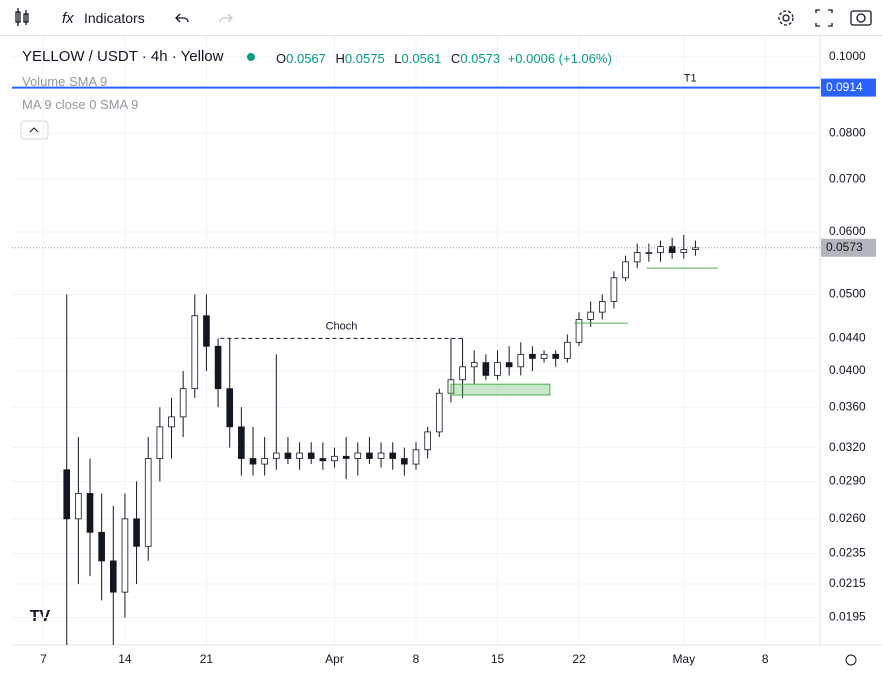 Image resolution: width=882 pixels, height=678 pixels. What do you see at coordinates (847, 370) in the screenshot?
I see `y-tick-label: 0.0400` at bounding box center [847, 370].